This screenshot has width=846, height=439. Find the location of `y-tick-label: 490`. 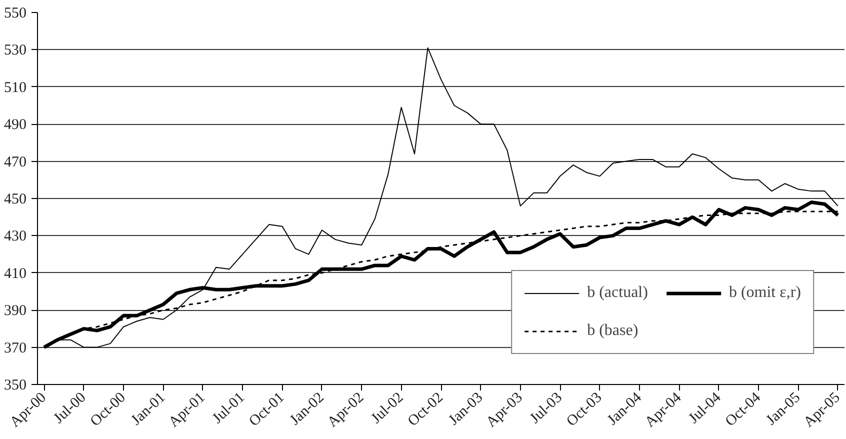

y-tick-label: 490 is located at coordinates (15, 125).